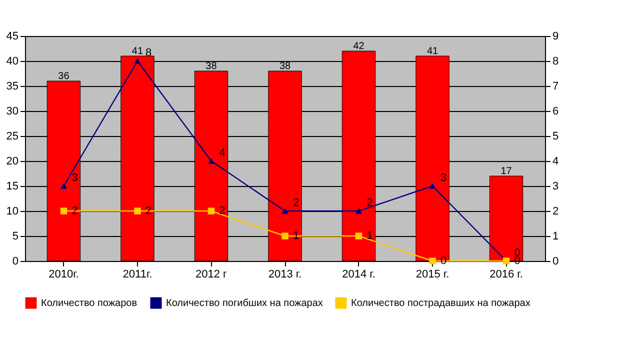 This screenshot has height=339, width=633. What do you see at coordinates (12, 36) in the screenshot?
I see `y-tick-label: 45` at bounding box center [12, 36].